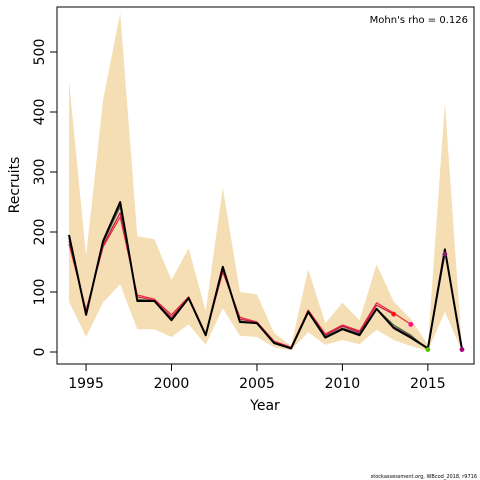 Image resolution: width=480 pixels, height=480 pixels. Describe the element at coordinates (86, 384) in the screenshot. I see `x-tick-label: 1995` at that location.